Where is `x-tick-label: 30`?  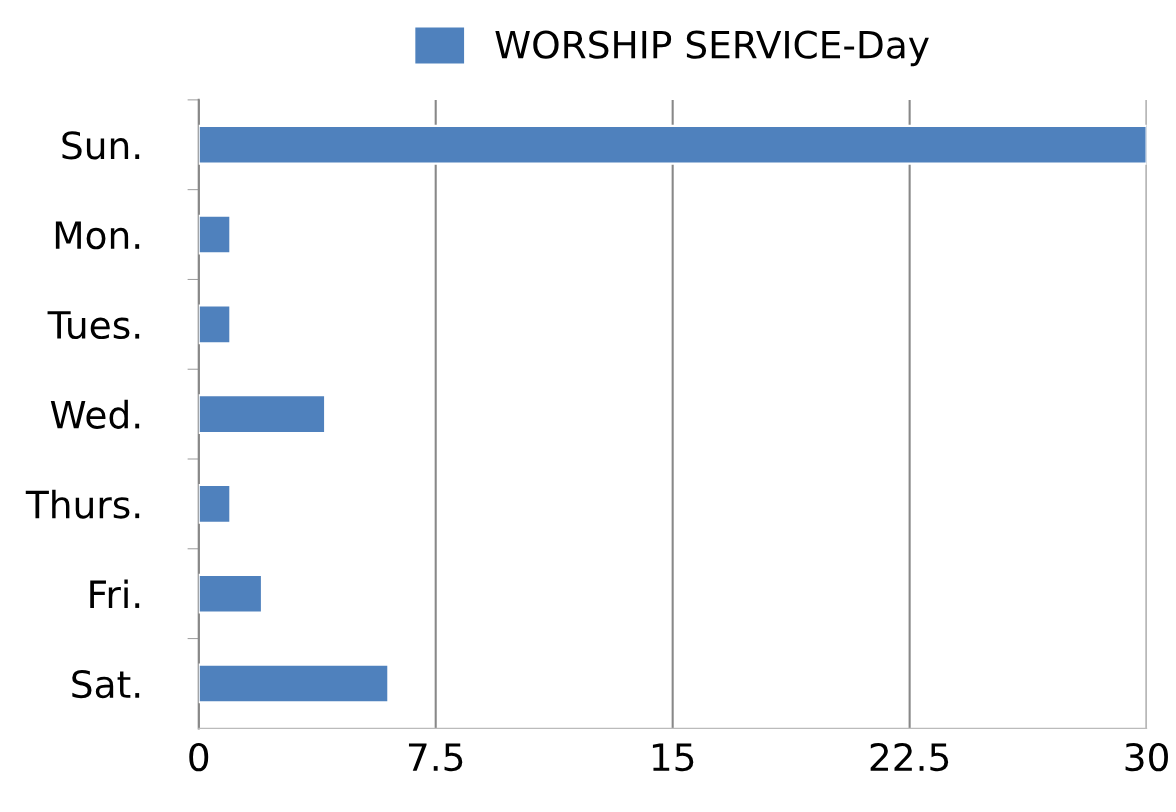 x-tick-label: 30 is located at coordinates (1146, 757).